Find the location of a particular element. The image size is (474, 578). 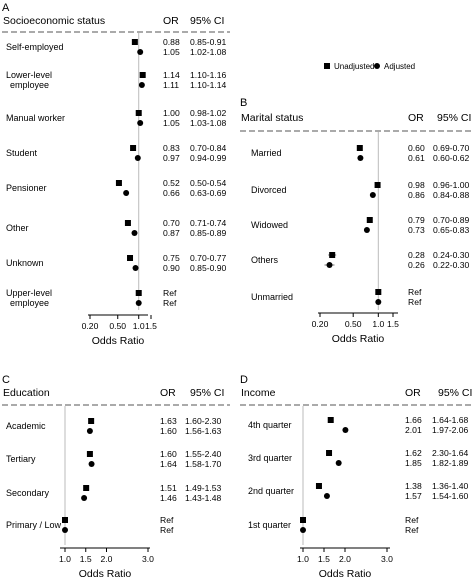

ci-adjusted: 0.22-0.30 is located at coordinates (451, 265).